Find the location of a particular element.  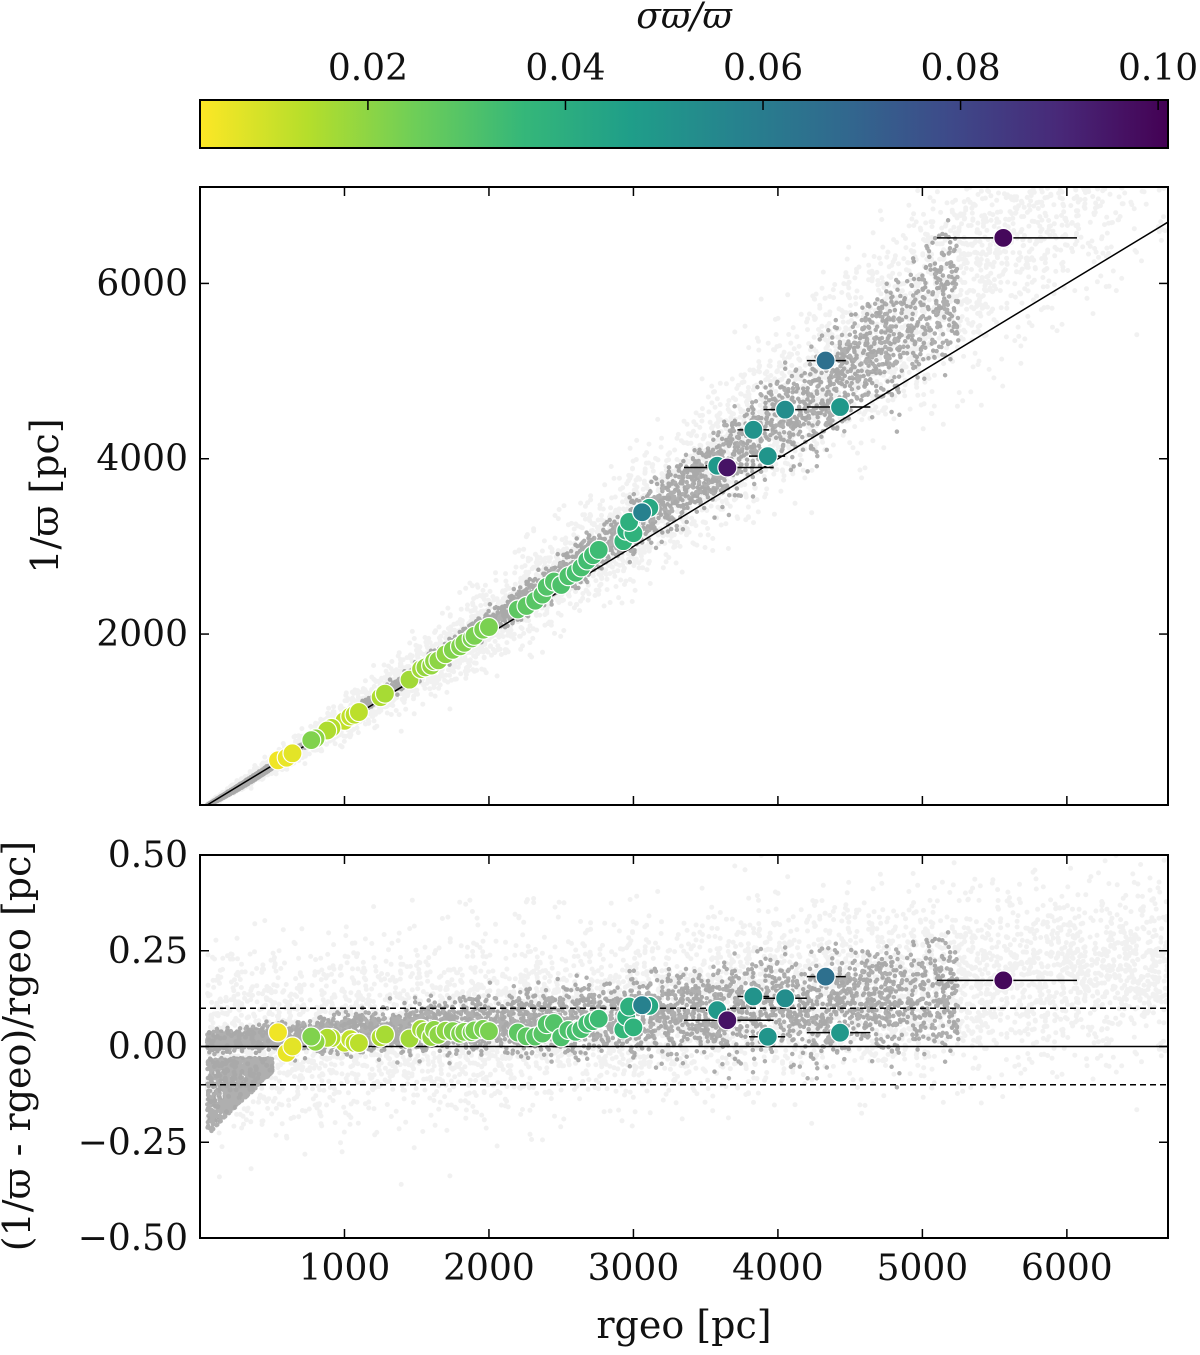

y-tick-label: 0.00 is located at coordinates (148, 1047).